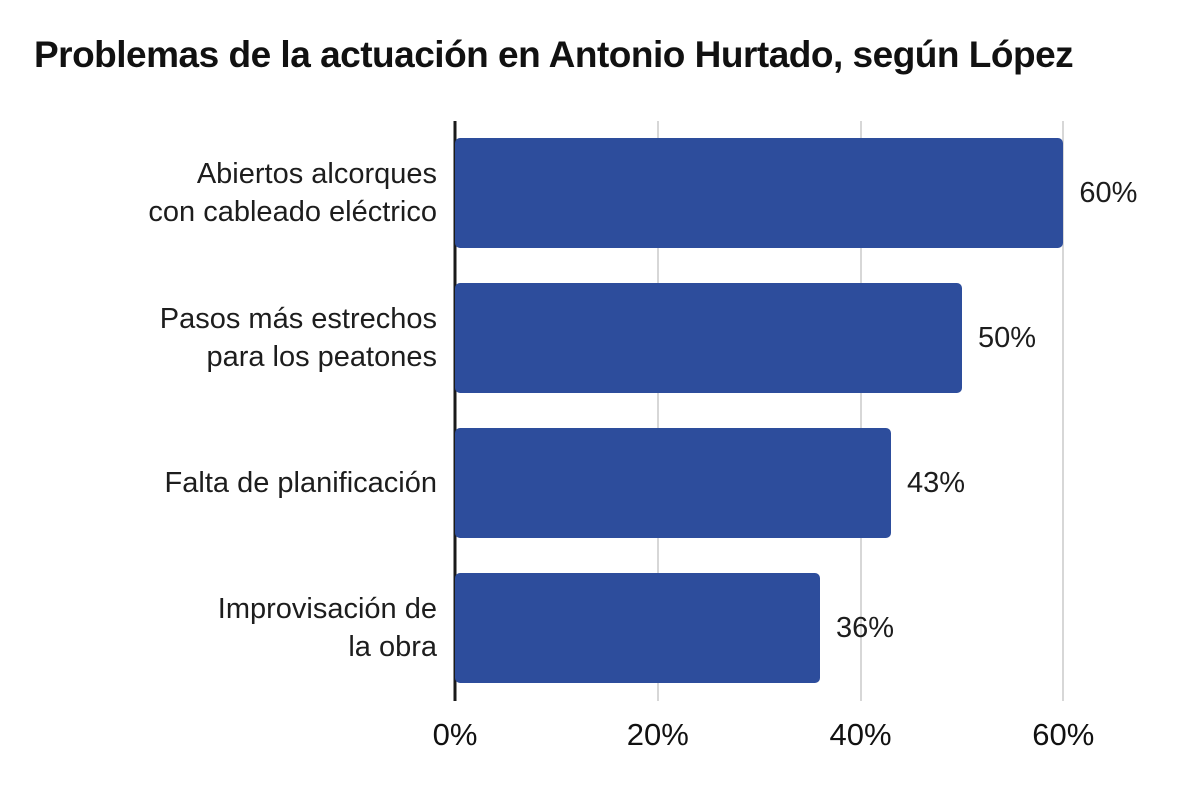 Image resolution: width=1200 pixels, height=800 pixels. What do you see at coordinates (327, 628) in the screenshot?
I see `category-label: Improvisación de la obra` at bounding box center [327, 628].